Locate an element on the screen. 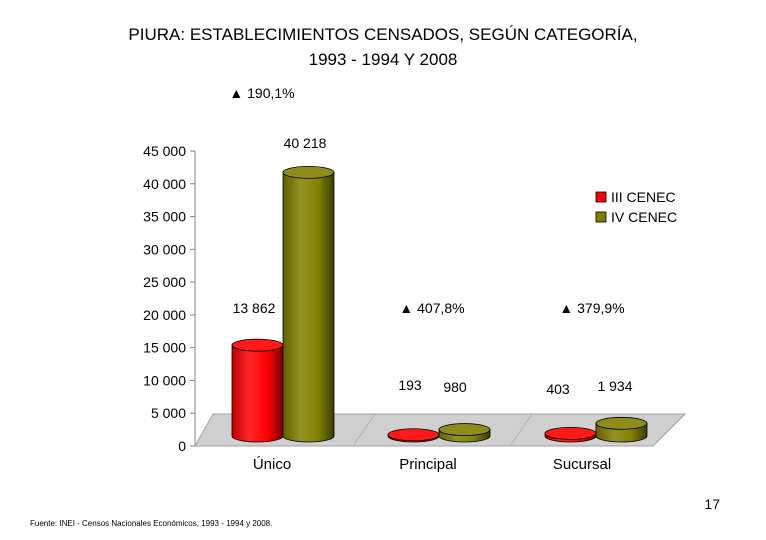  y-tick-label: 30 000 is located at coordinates (164, 249).